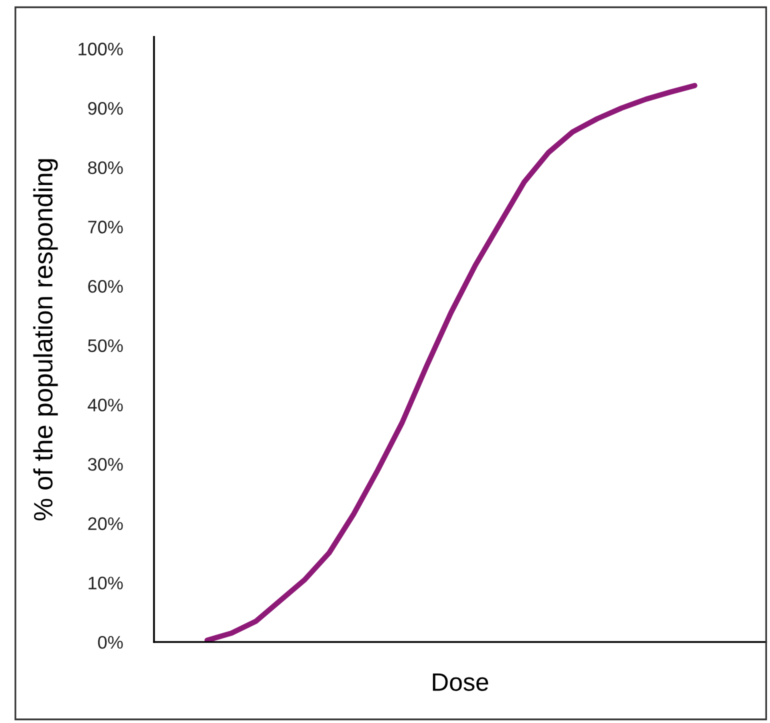  Describe the element at coordinates (105, 464) in the screenshot. I see `y-tick-label: 30%` at that location.